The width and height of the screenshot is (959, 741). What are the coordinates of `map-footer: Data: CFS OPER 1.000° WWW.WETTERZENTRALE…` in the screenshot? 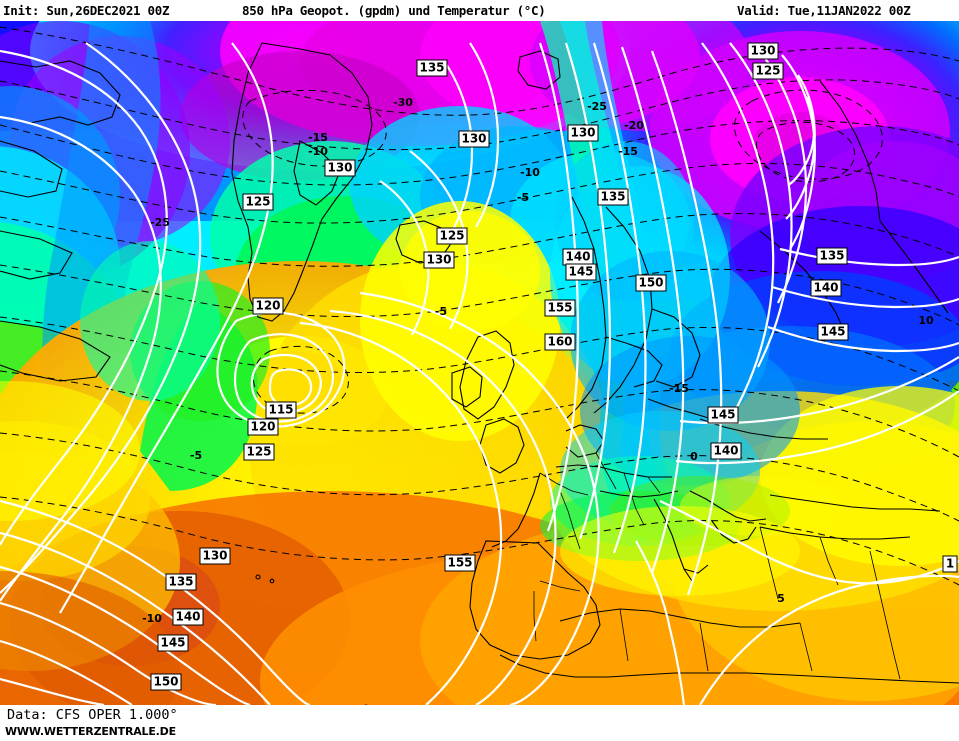 It's located at (479, 723).